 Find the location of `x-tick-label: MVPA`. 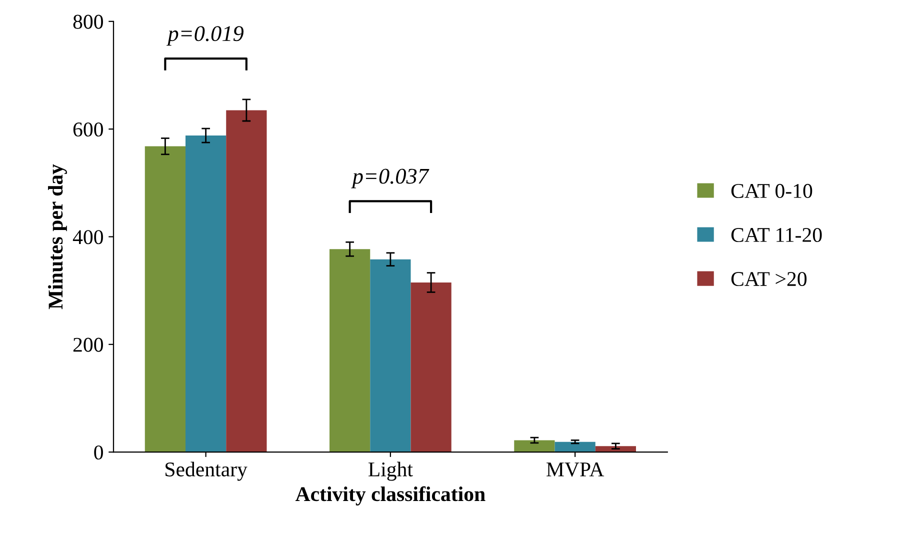

x-tick-label: MVPA is located at coordinates (575, 469).